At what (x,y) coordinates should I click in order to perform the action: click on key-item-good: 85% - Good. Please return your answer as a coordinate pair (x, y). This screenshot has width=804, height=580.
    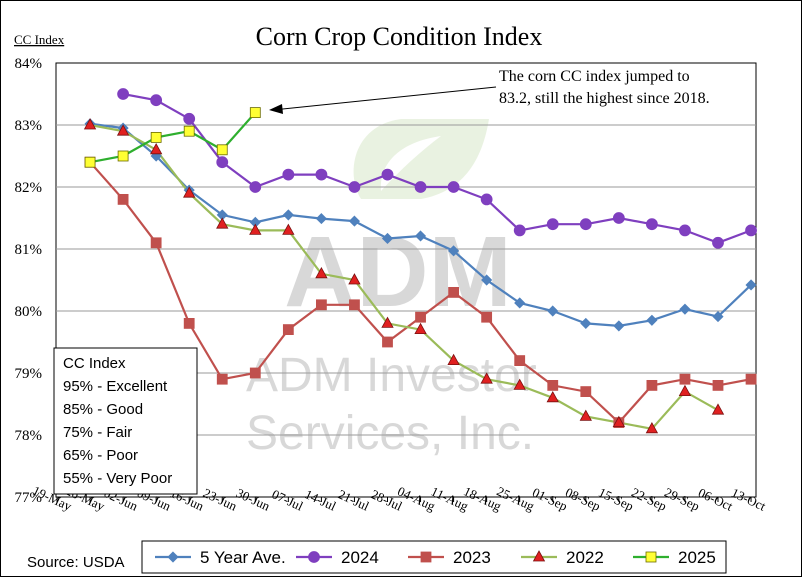
    Looking at the image, I should click on (103, 409).